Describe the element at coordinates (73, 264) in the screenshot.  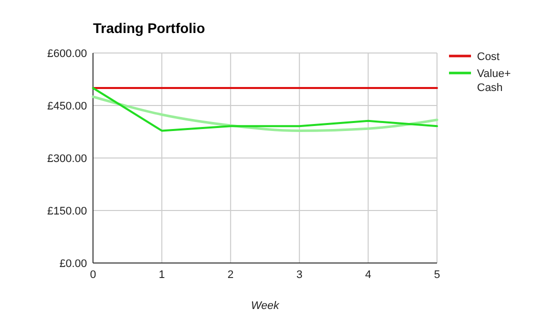
I see `y-tick-label: £0.00` at that location.